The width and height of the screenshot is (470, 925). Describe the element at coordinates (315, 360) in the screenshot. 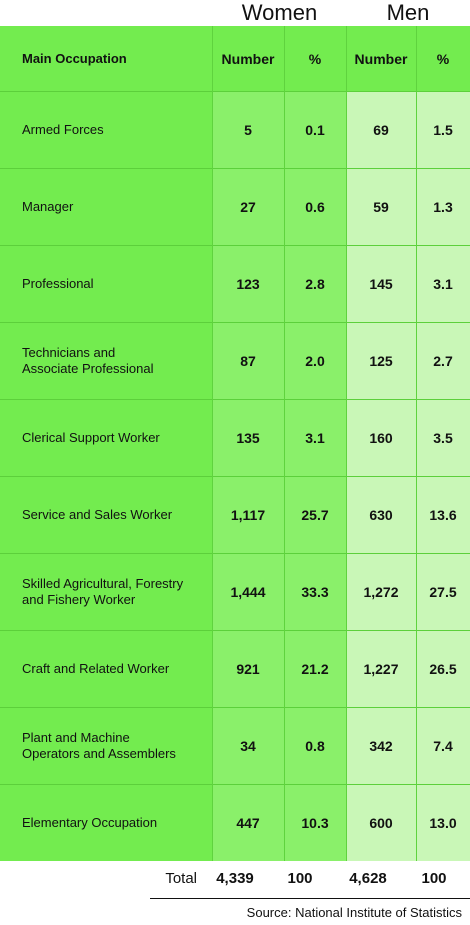

I see `cell-women-pct: 2.0` at that location.